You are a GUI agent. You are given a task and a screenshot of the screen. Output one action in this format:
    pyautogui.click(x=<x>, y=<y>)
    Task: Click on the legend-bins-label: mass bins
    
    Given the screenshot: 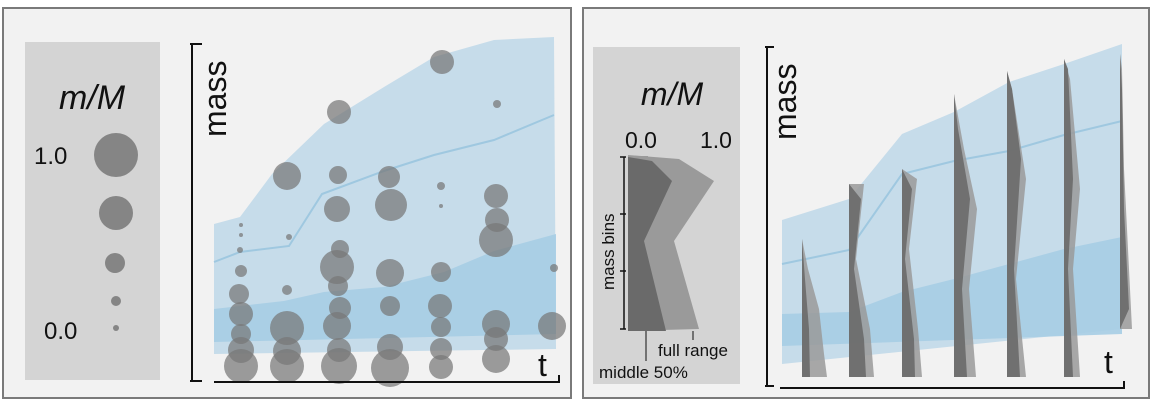 What is the action you would take?
    pyautogui.click(x=608, y=251)
    